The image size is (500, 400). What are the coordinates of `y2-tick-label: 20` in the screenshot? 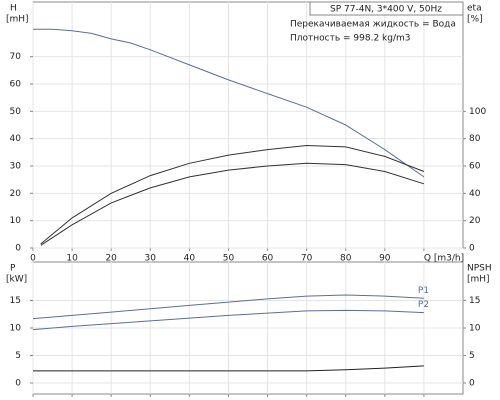 It's located at (475, 221).